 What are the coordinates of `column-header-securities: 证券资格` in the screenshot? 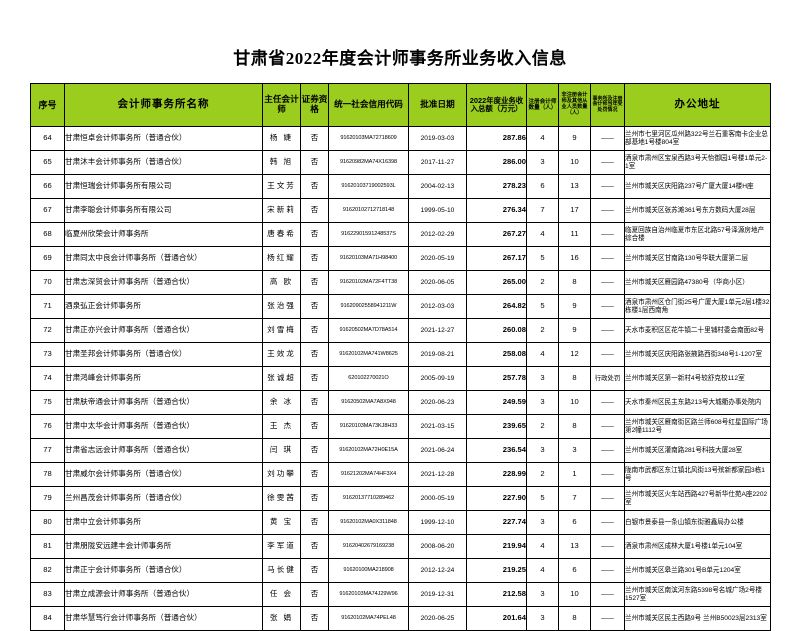 It's located at (314, 105).